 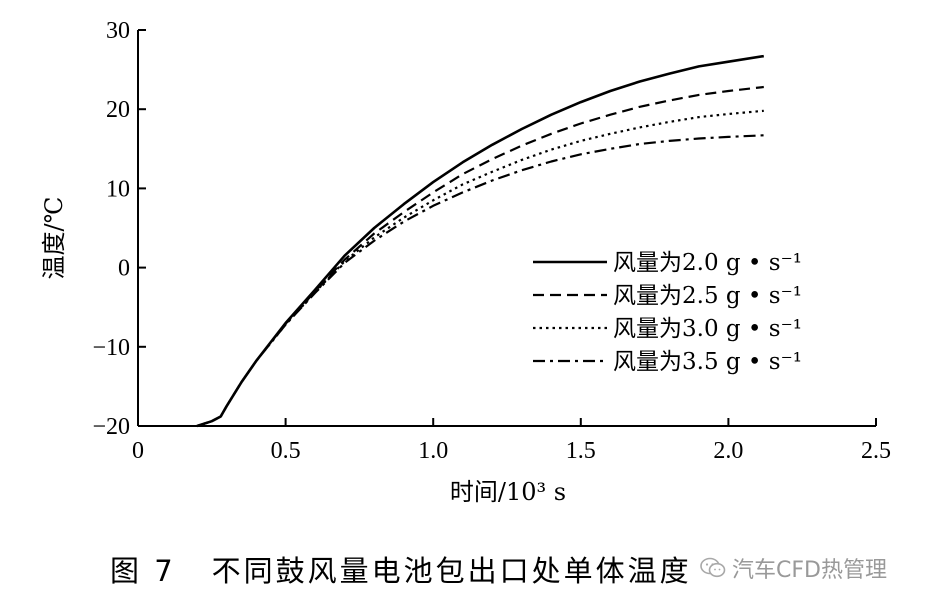 I want to click on y-tick-label: −20, so click(x=111, y=427).